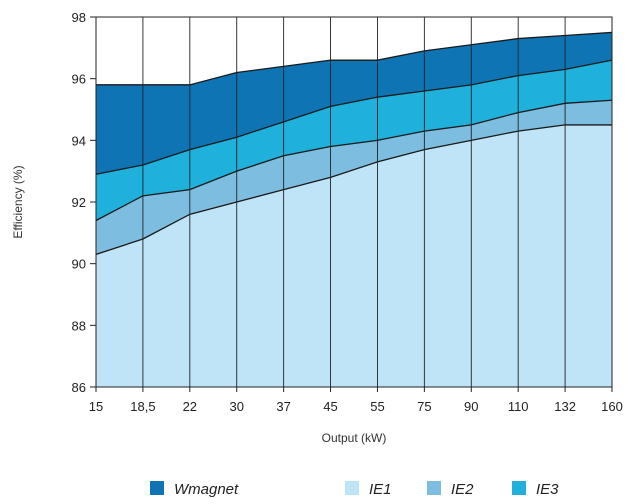 This screenshot has width=639, height=504. Describe the element at coordinates (79, 17) in the screenshot. I see `y-tick-label: 98` at that location.